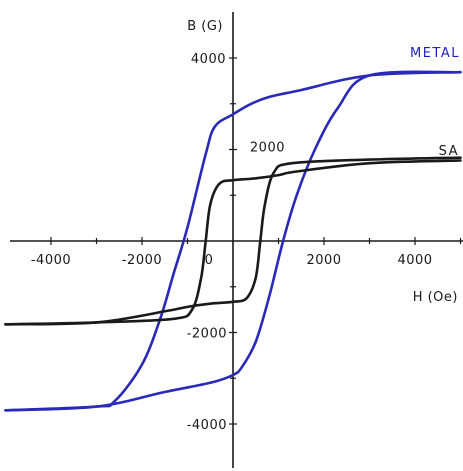 The width and height of the screenshot is (463, 471). What do you see at coordinates (208, 59) in the screenshot?
I see `y-tick-label: 4000` at bounding box center [208, 59].